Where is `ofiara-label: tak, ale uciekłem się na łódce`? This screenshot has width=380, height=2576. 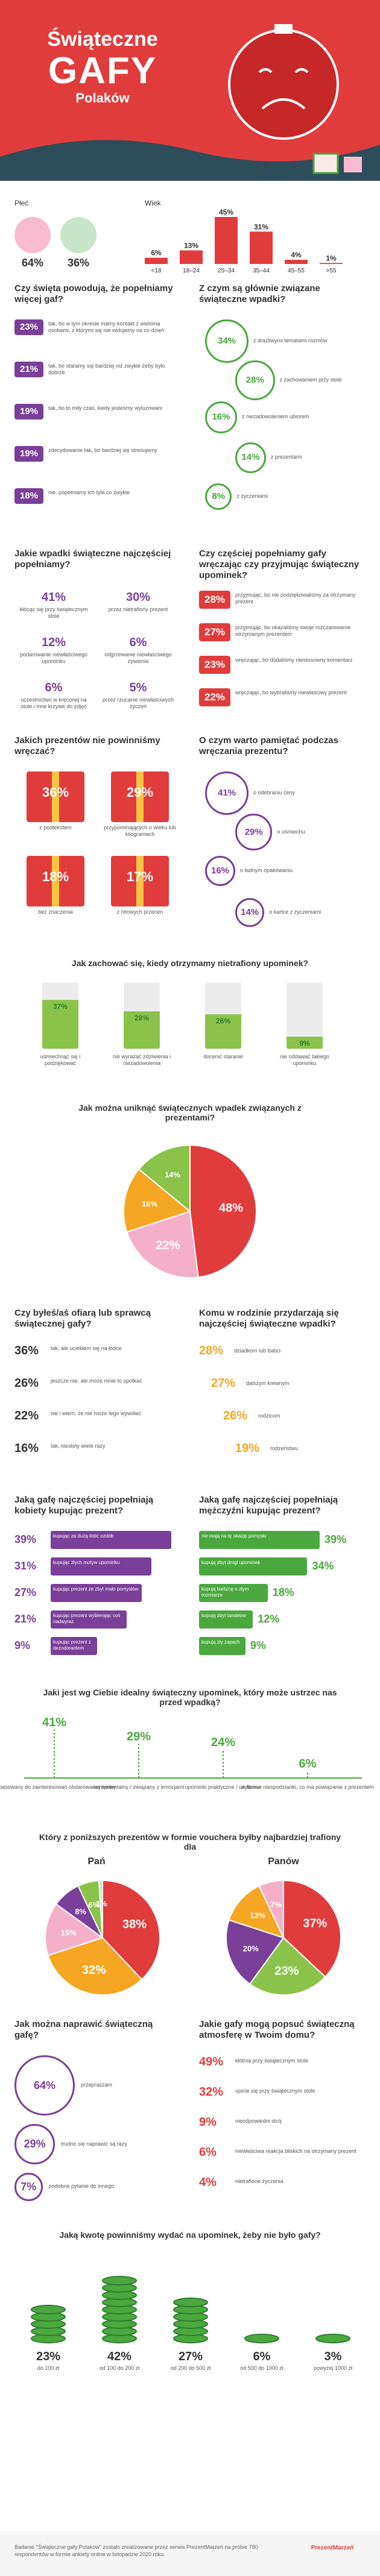
ofiara-label: tak, ale uciekłem się na łódce is located at coordinates (86, 1348).